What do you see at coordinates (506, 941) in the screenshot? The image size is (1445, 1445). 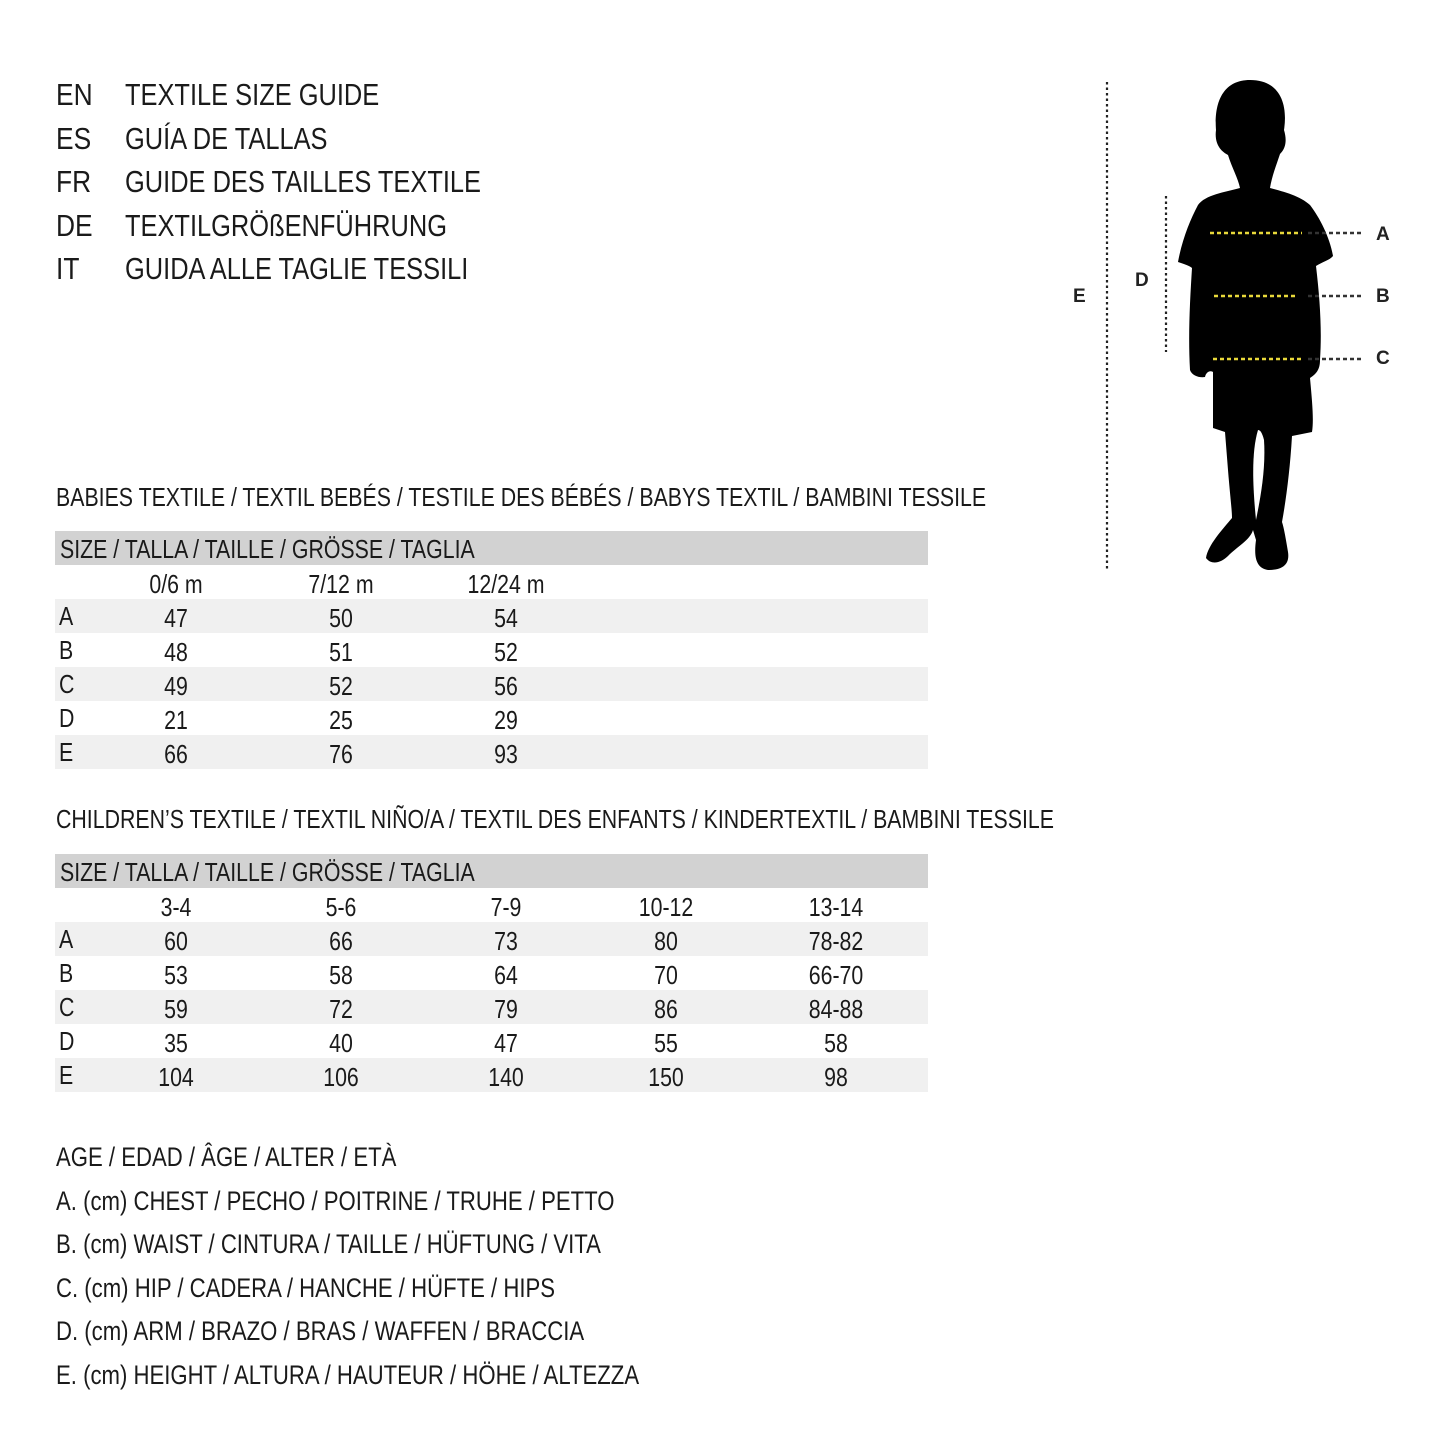 I see `table-cell: 73` at bounding box center [506, 941].